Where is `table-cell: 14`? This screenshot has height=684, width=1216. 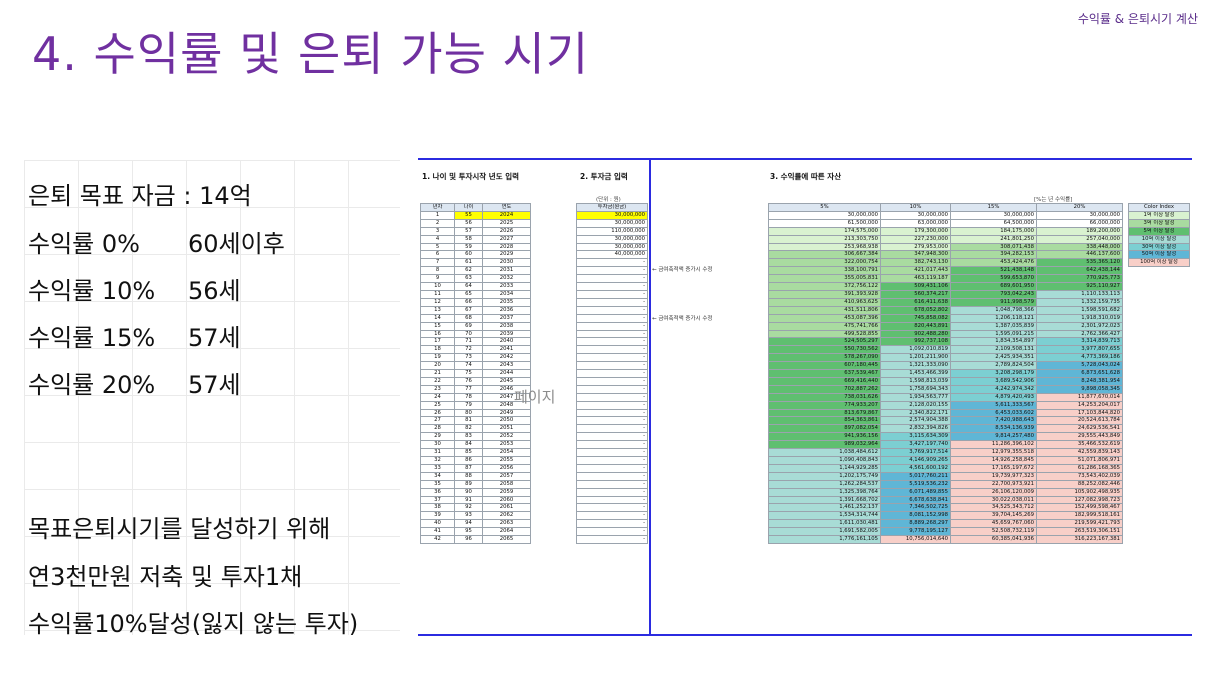
table-cell: 14 is located at coordinates (437, 318).